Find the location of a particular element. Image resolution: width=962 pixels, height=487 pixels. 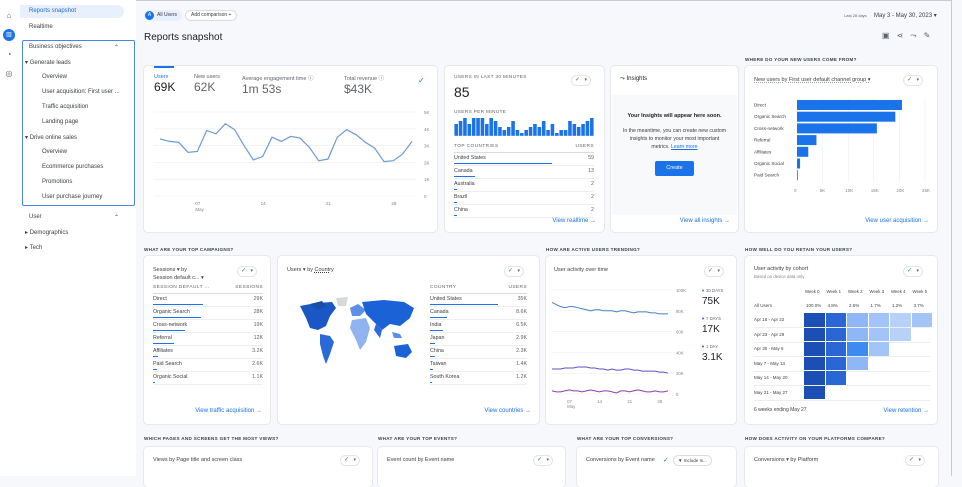

table-row: Canada 13 is located at coordinates (524, 172).